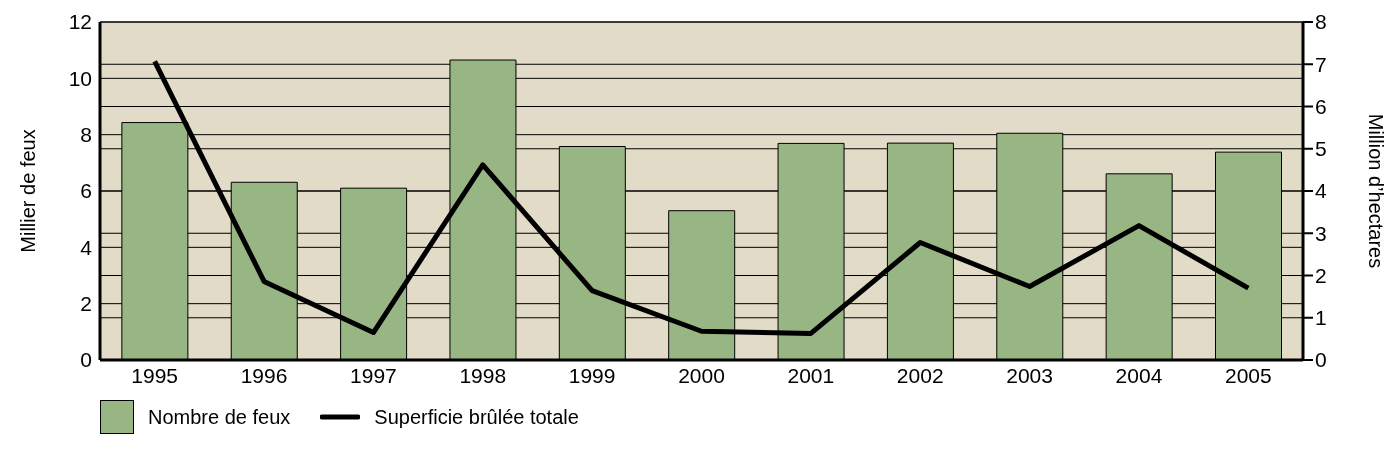  Describe the element at coordinates (86, 304) in the screenshot. I see `y-tick-label: 2` at that location.